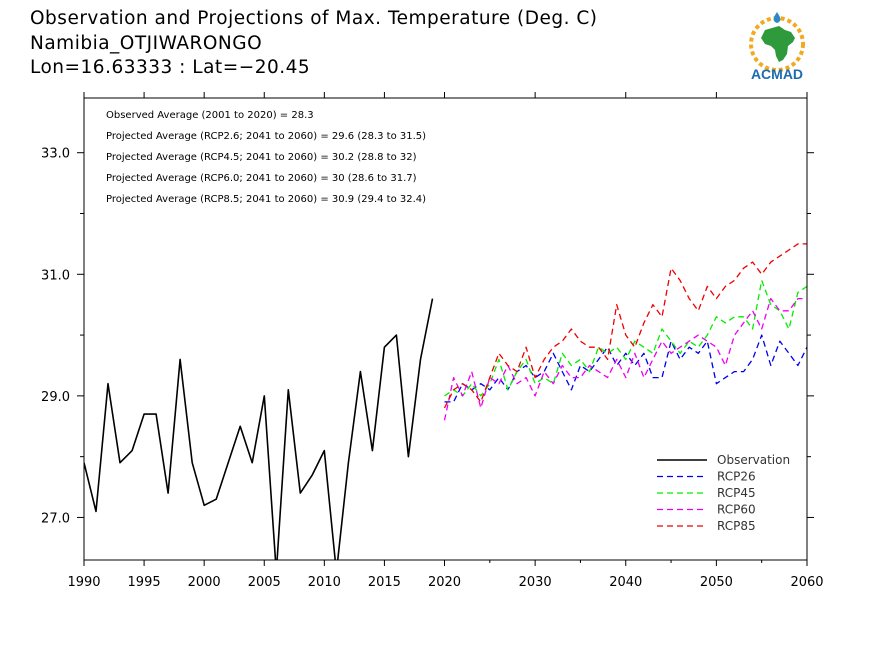 The width and height of the screenshot is (879, 659). What do you see at coordinates (204, 582) in the screenshot?
I see `x-tick-label: 2000` at bounding box center [204, 582].